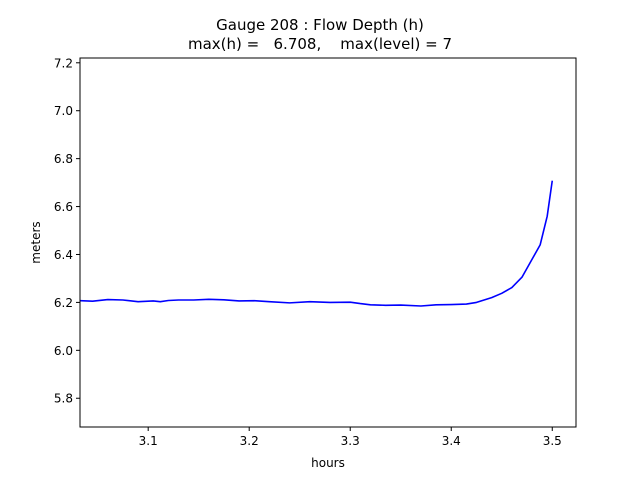 The width and height of the screenshot is (640, 480). What do you see at coordinates (63, 159) in the screenshot?
I see `y-tick-label: 6.8` at bounding box center [63, 159].